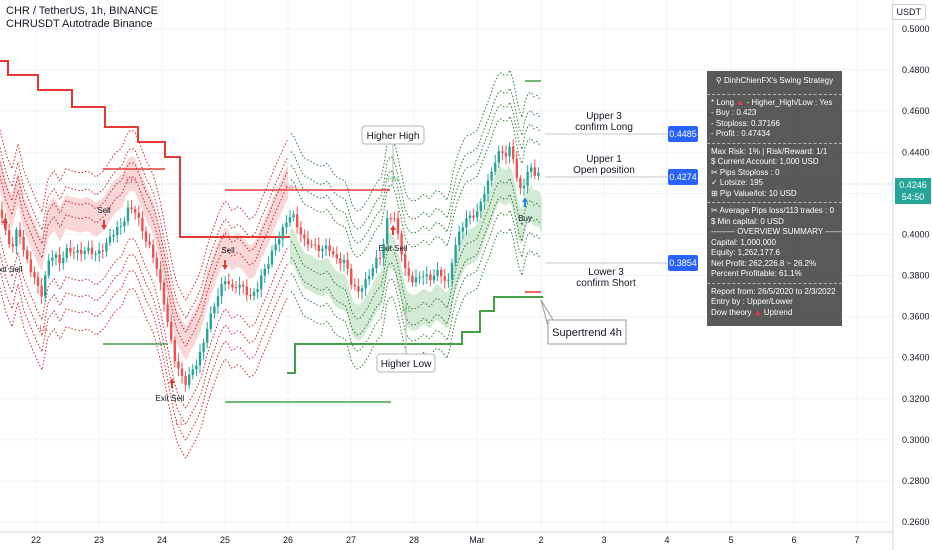 This screenshot has height=550, width=932. I want to click on downtrend-band-fill, so click(144, 258).